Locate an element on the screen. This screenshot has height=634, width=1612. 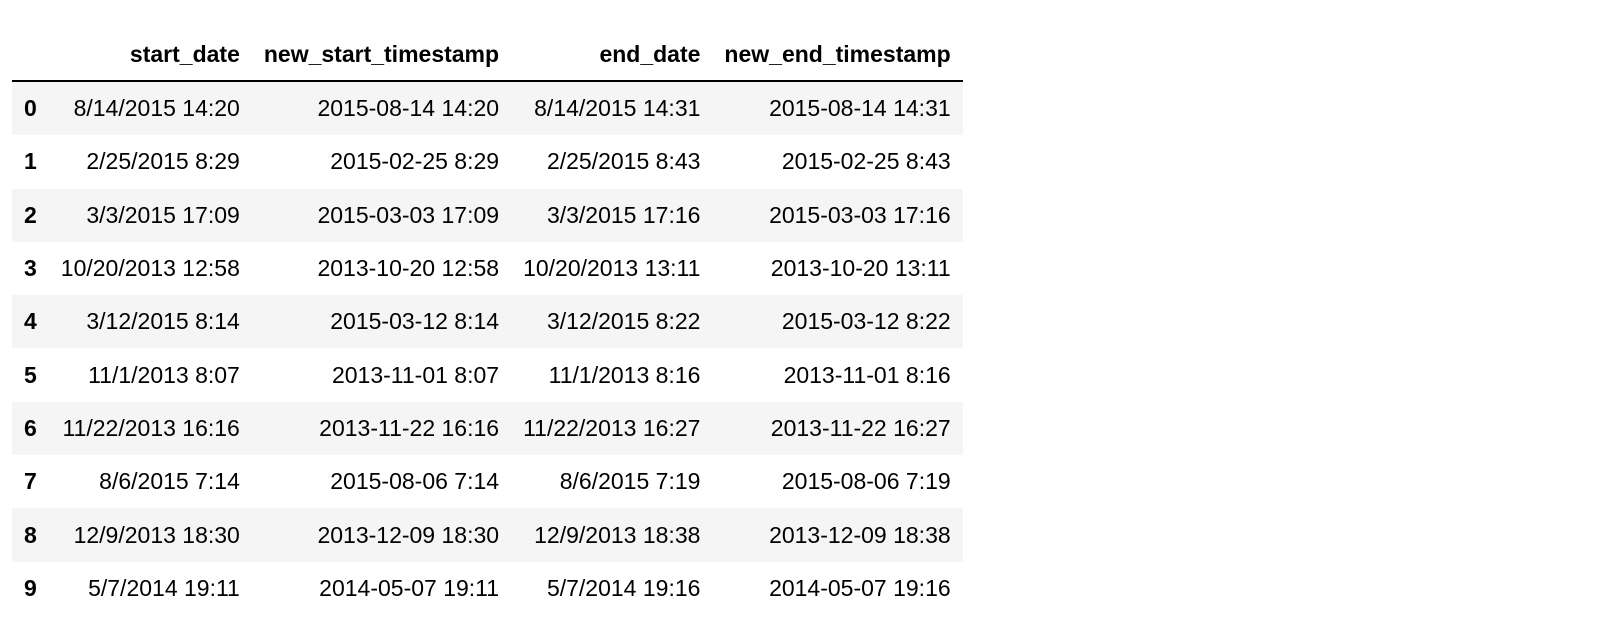
row-index: 1 is located at coordinates (30, 161).